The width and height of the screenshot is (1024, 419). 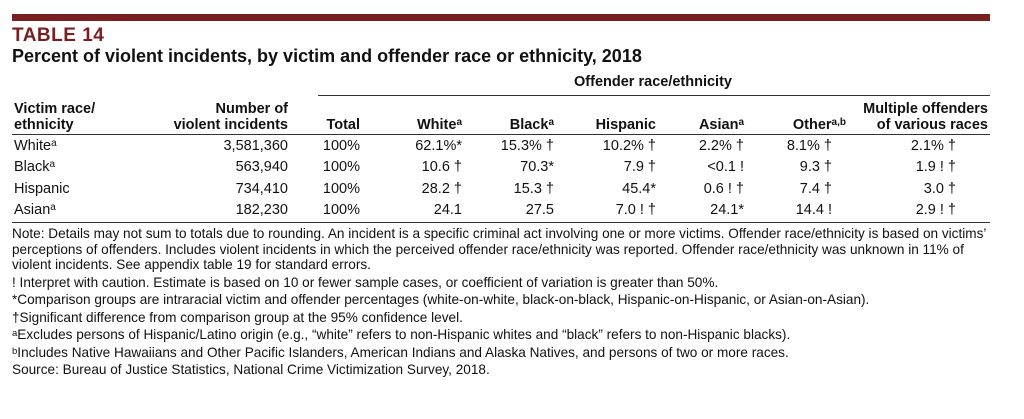 I want to click on cell-white: 24.1, so click(x=447, y=210).